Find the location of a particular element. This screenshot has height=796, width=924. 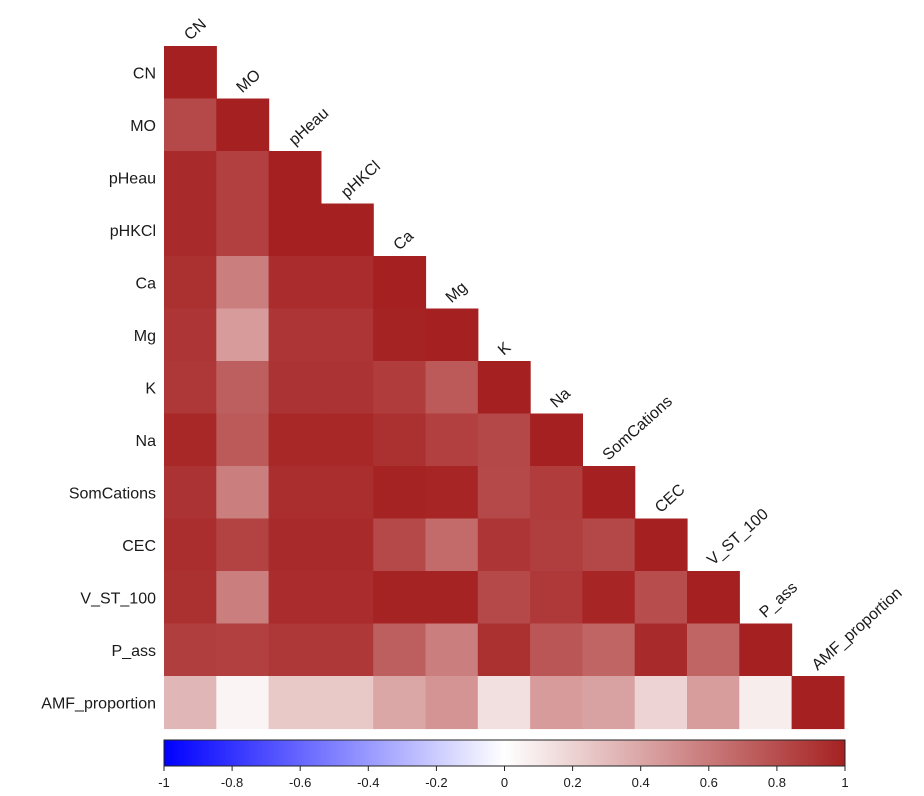

colorbar-tick-label: 0 is located at coordinates (504, 782).